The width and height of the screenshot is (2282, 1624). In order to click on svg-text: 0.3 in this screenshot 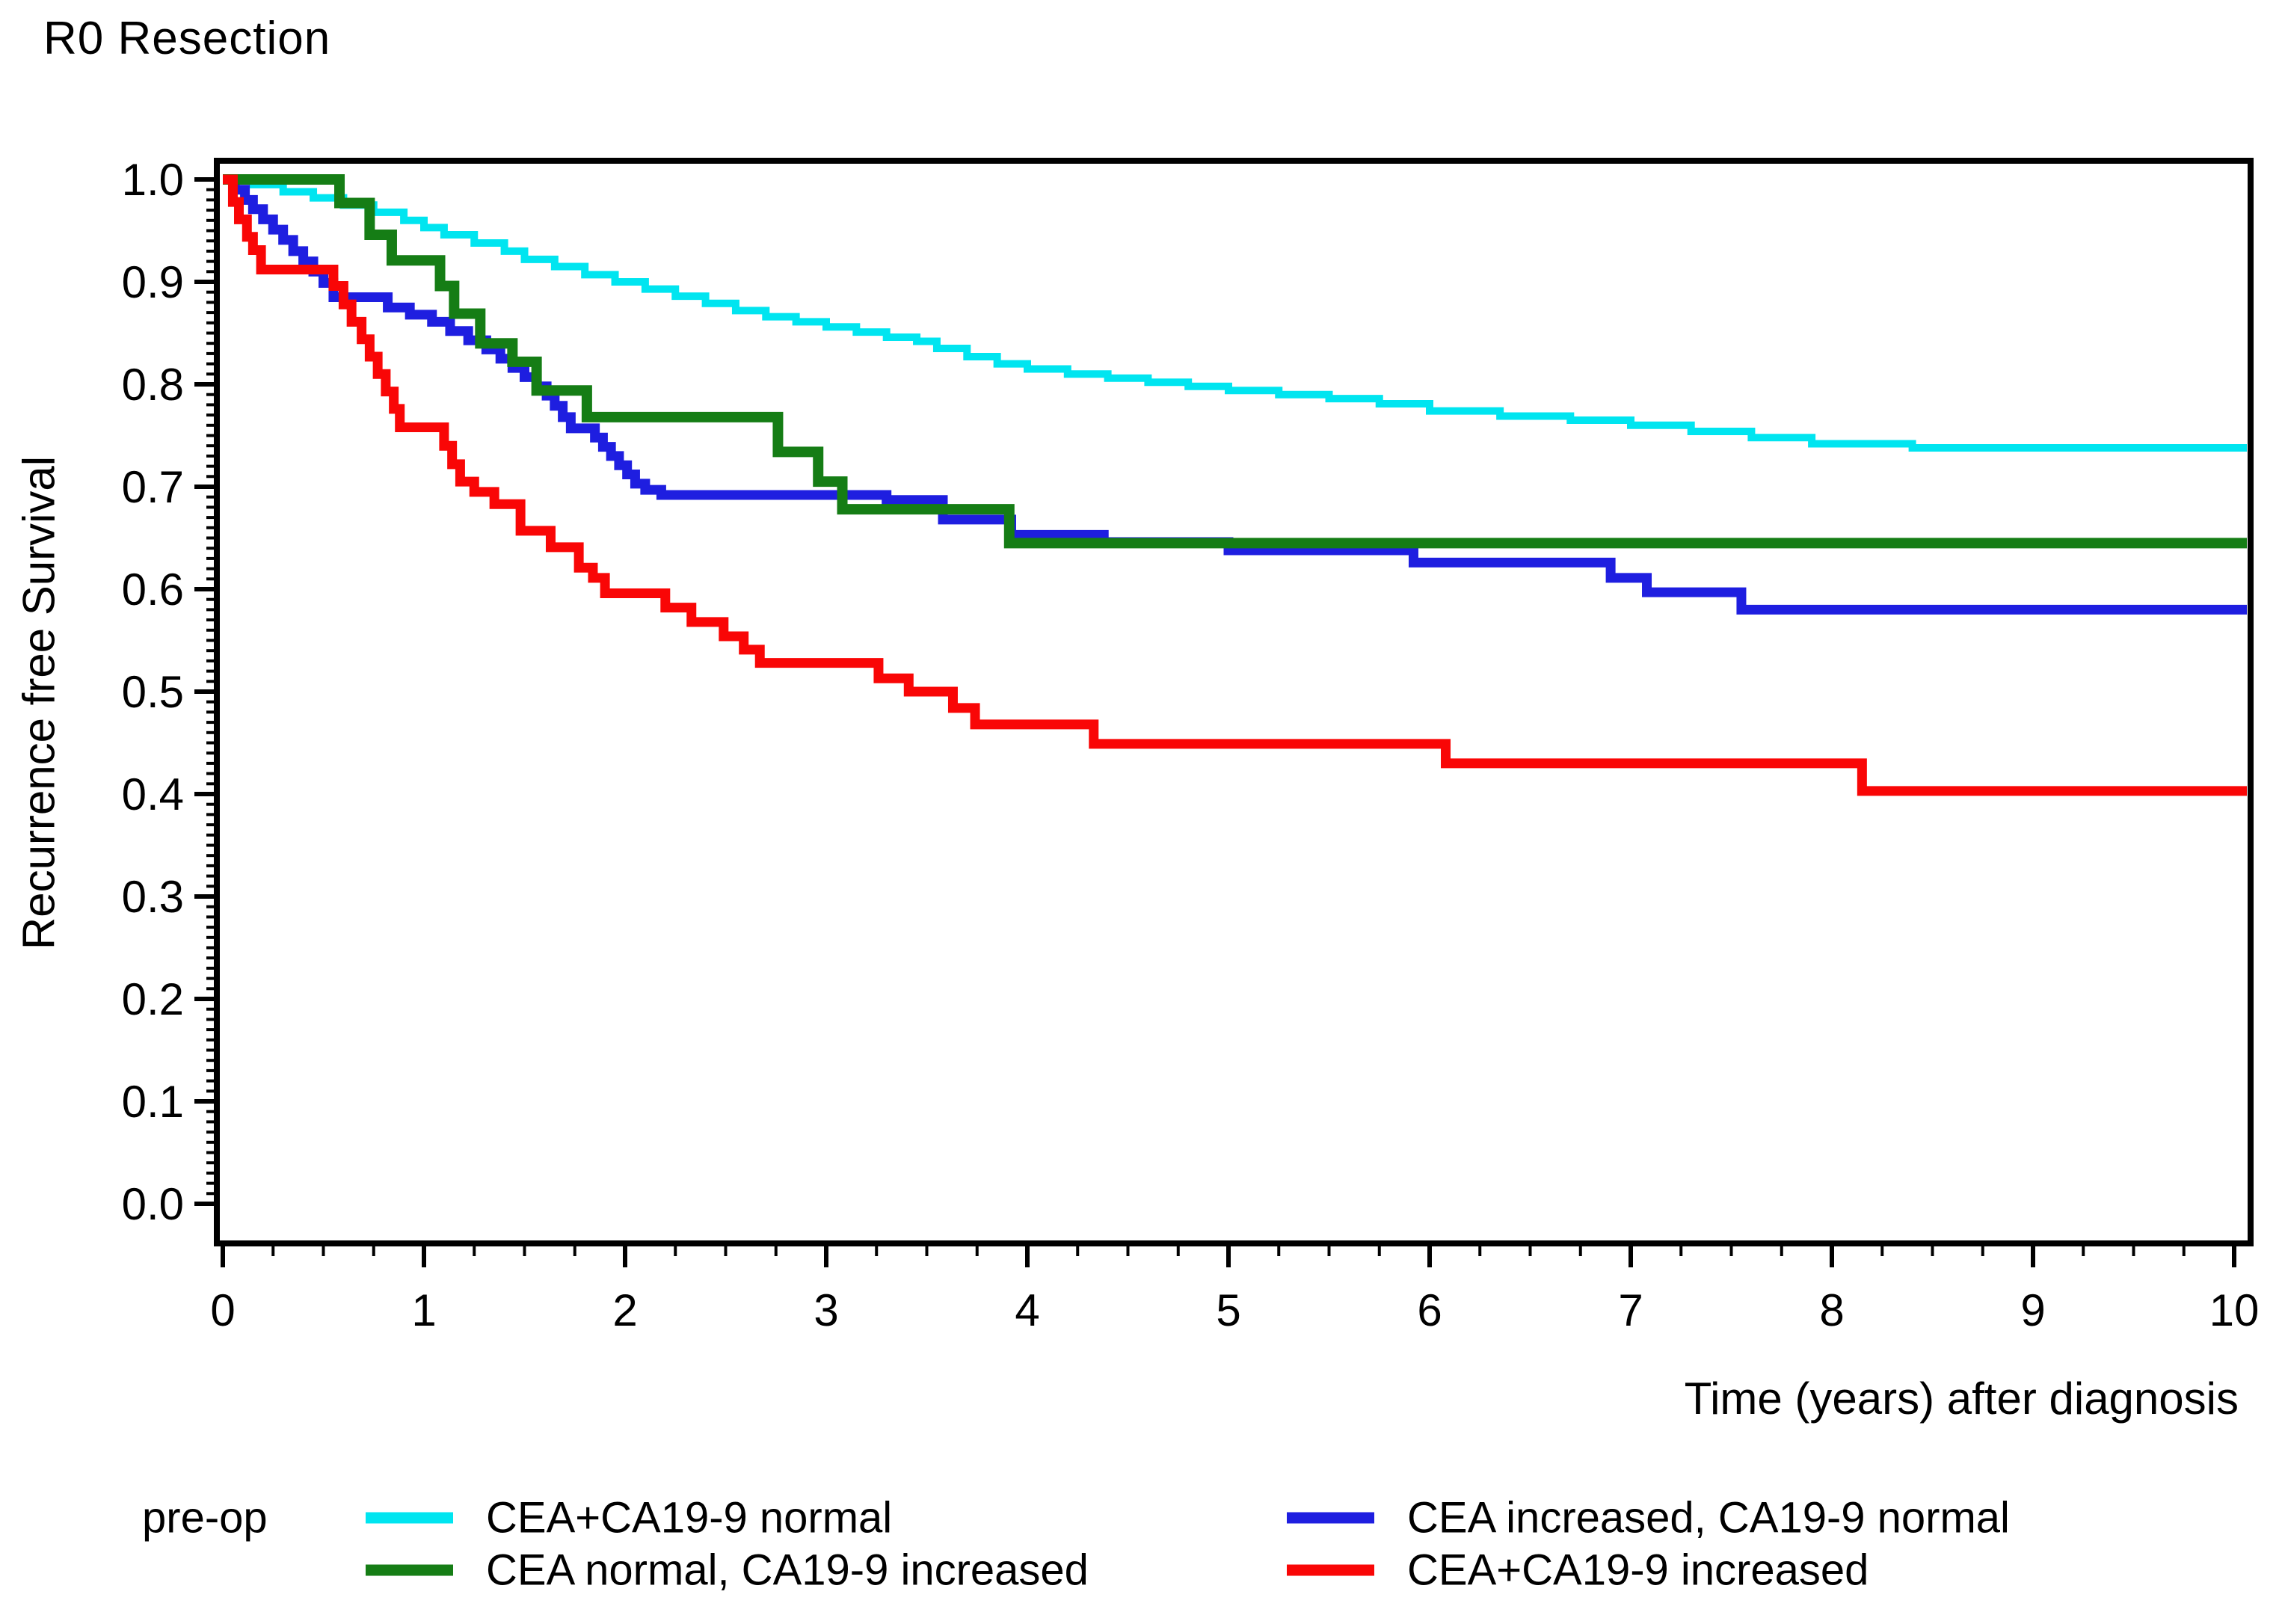, I will do `click(153, 897)`.